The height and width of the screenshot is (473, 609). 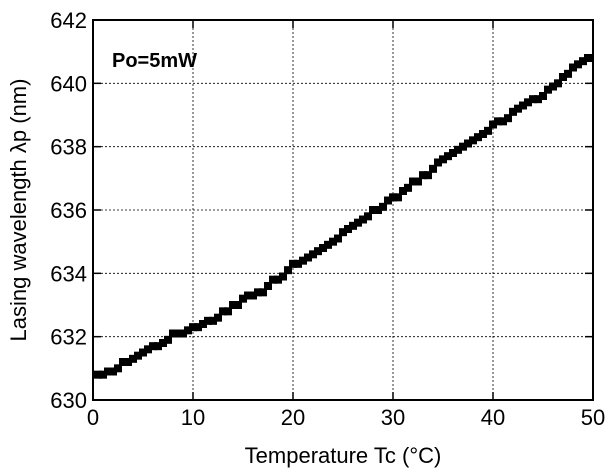 What do you see at coordinates (393, 417) in the screenshot?
I see `x-tick-label: 30` at bounding box center [393, 417].